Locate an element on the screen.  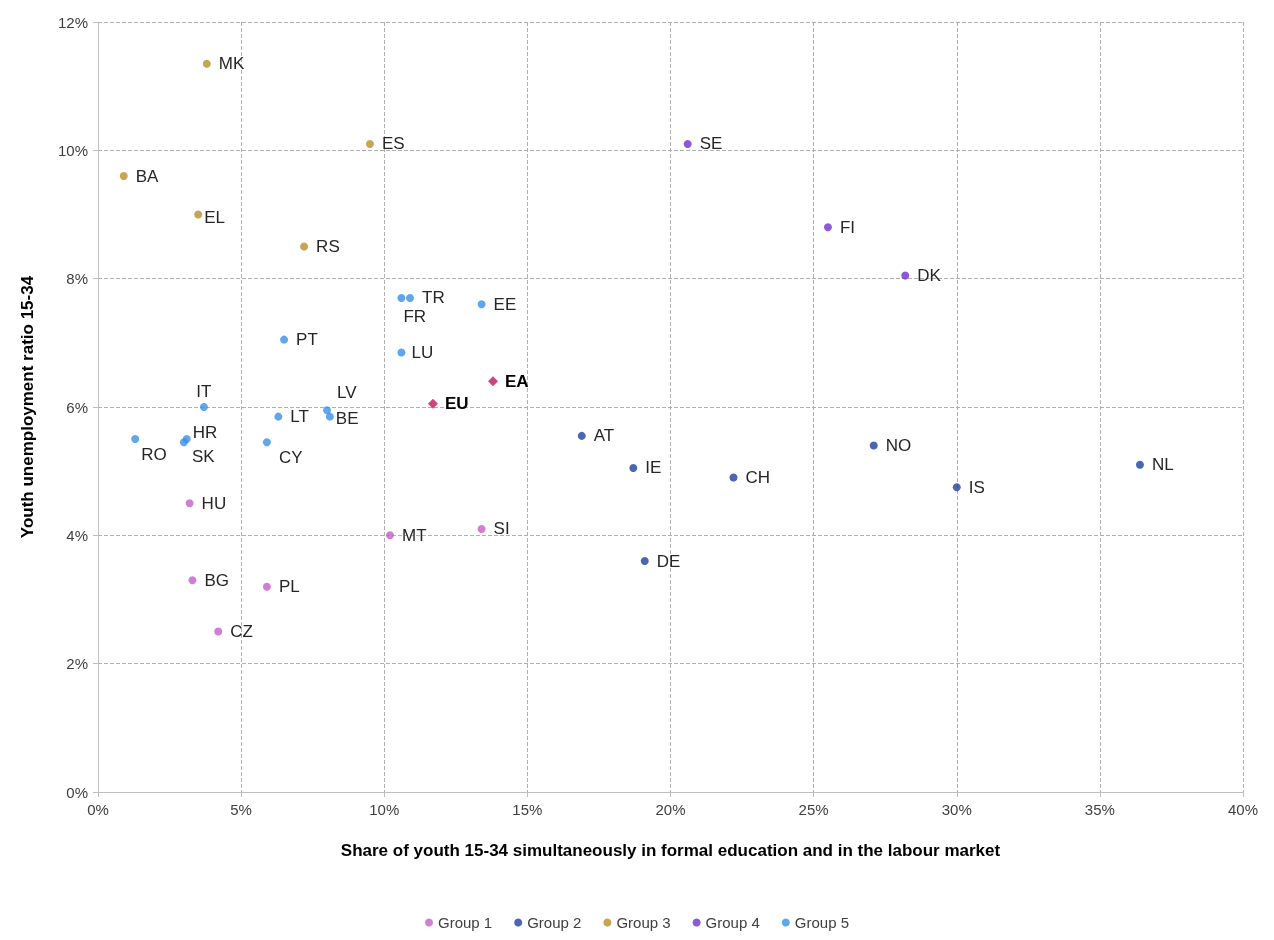
annotation: DK is located at coordinates (929, 275).